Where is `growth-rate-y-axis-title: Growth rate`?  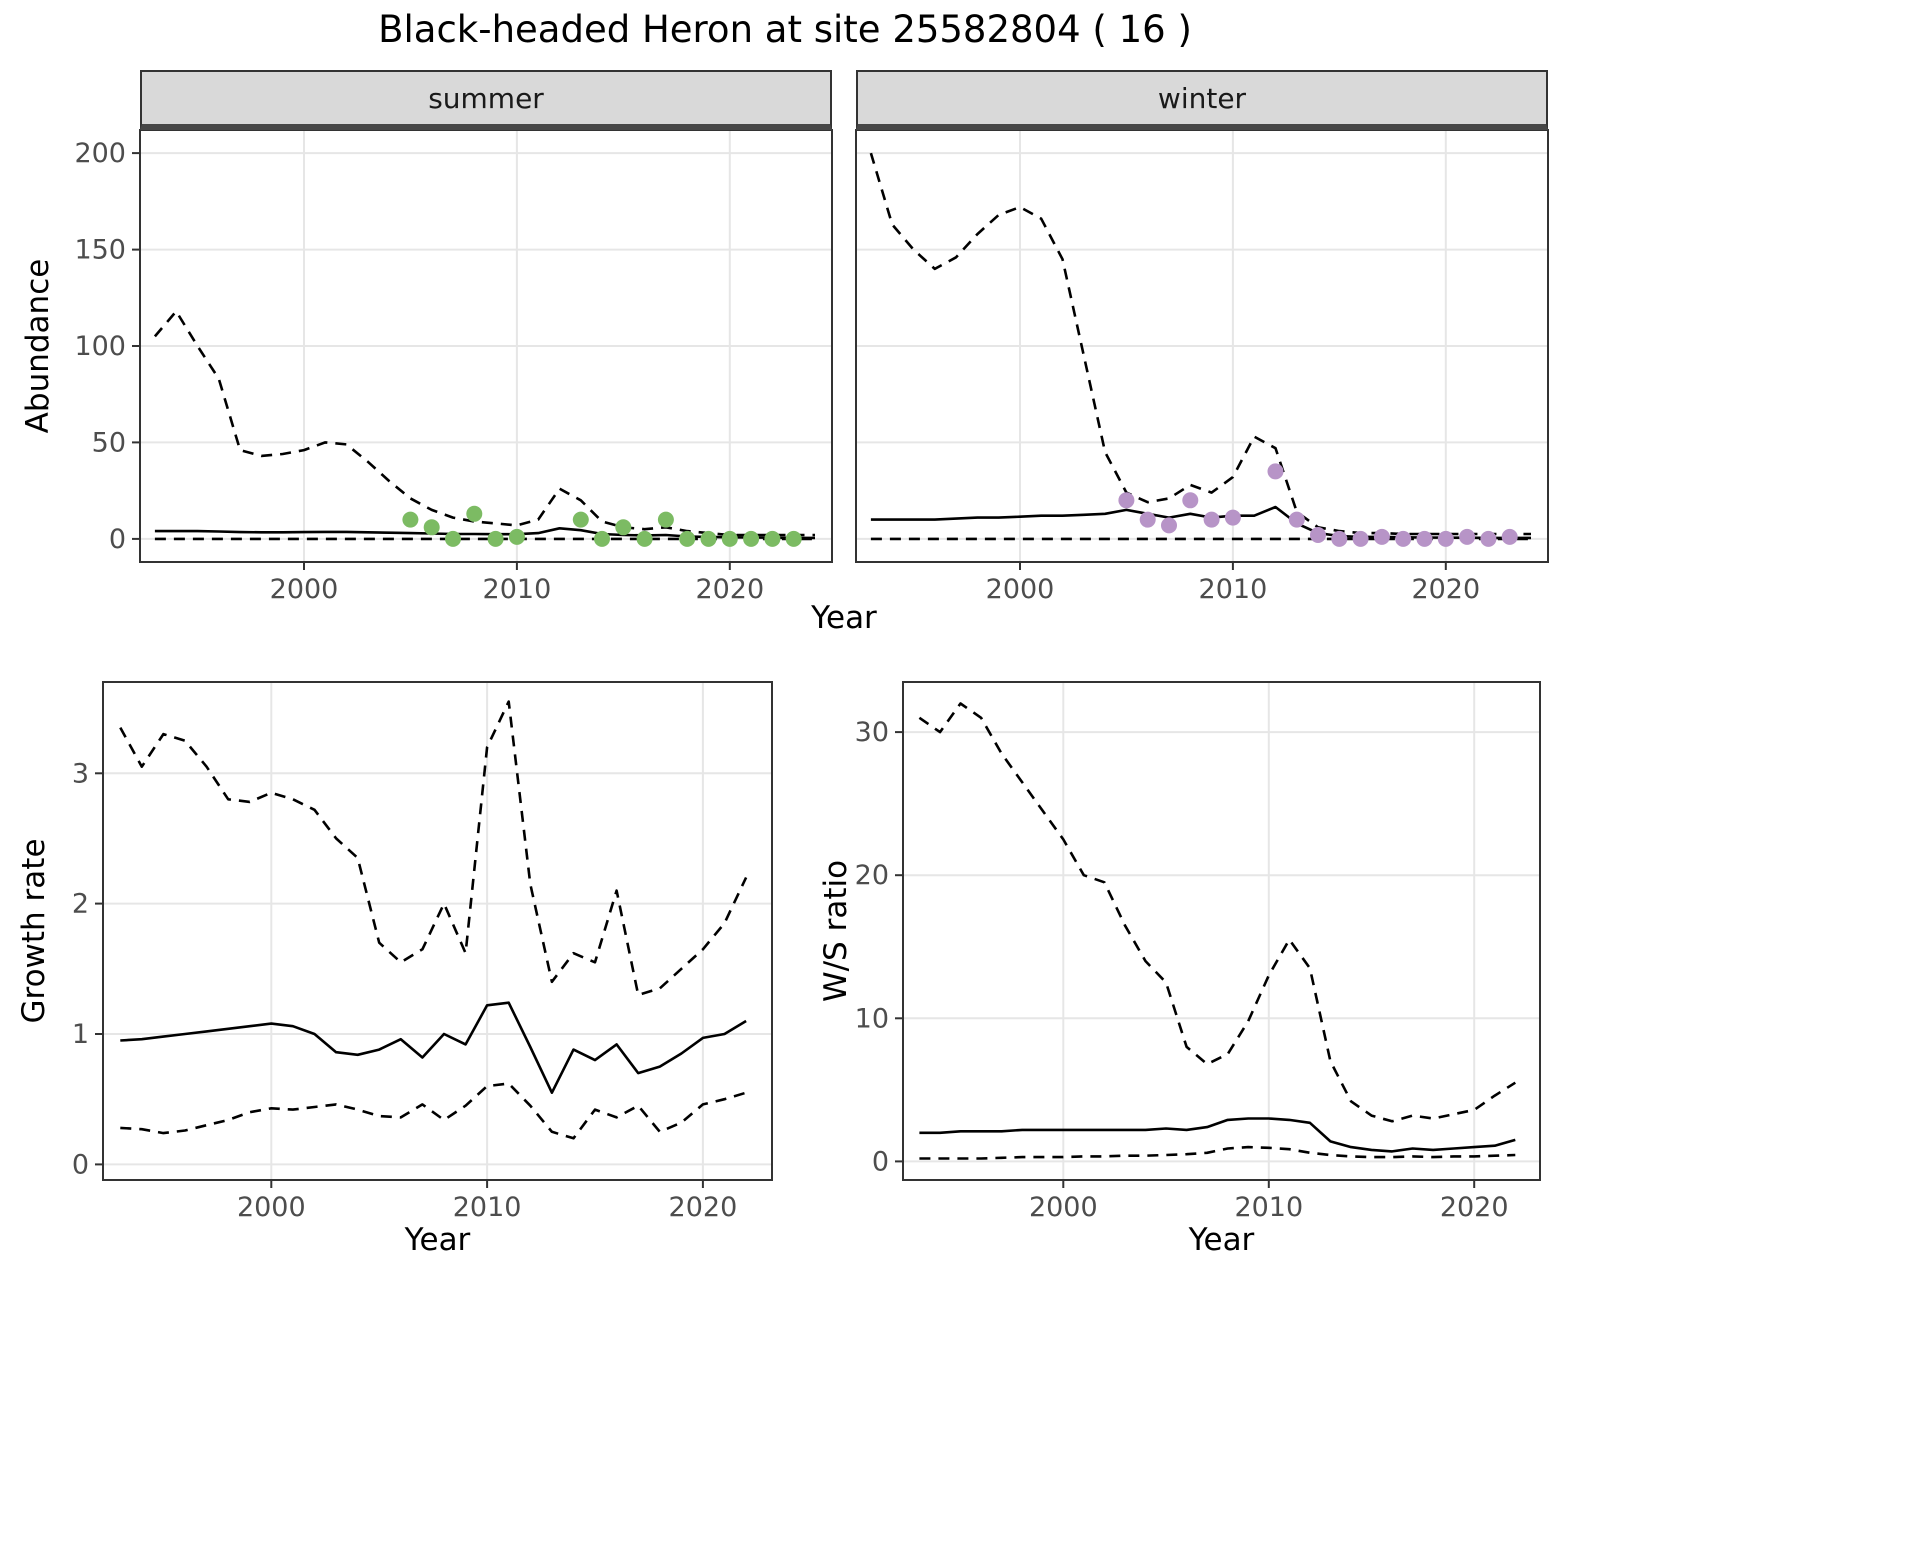 growth-rate-y-axis-title: Growth rate is located at coordinates (34, 931).